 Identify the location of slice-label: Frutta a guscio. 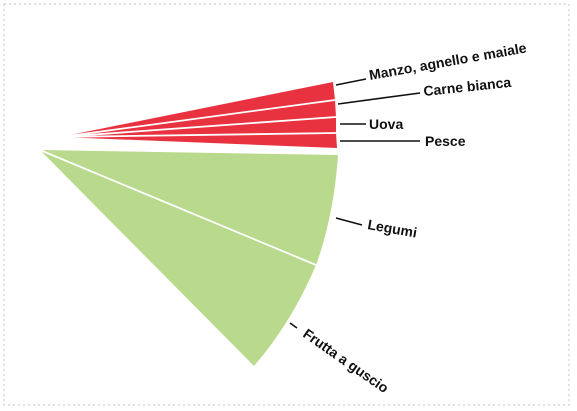
(345, 360).